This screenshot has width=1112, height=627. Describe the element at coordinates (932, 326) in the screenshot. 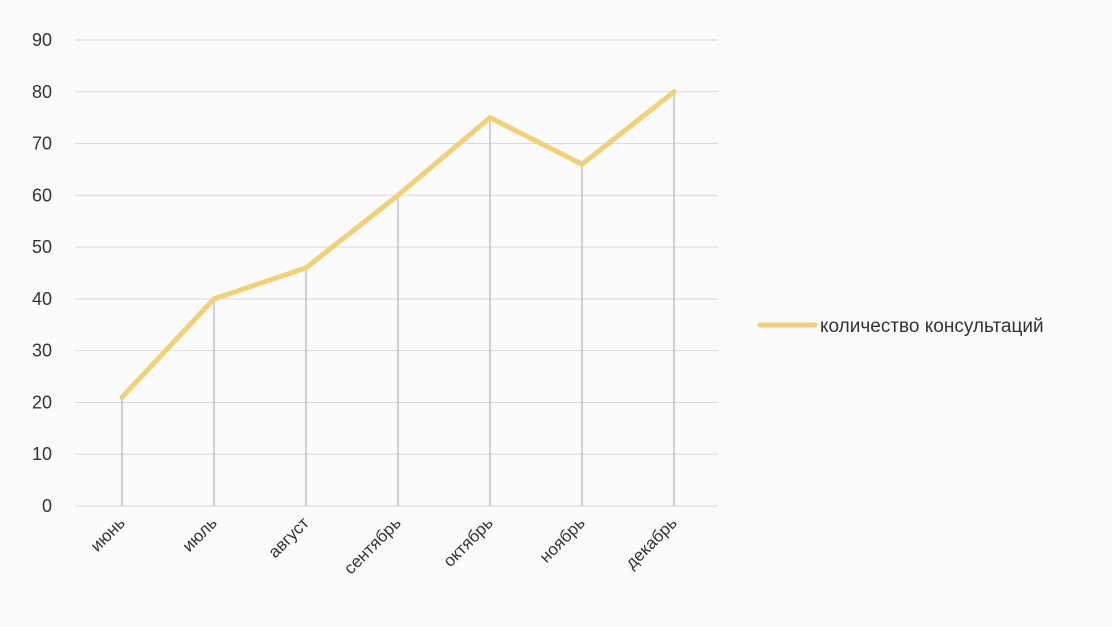

I see `legend-label: количество консультаций` at that location.